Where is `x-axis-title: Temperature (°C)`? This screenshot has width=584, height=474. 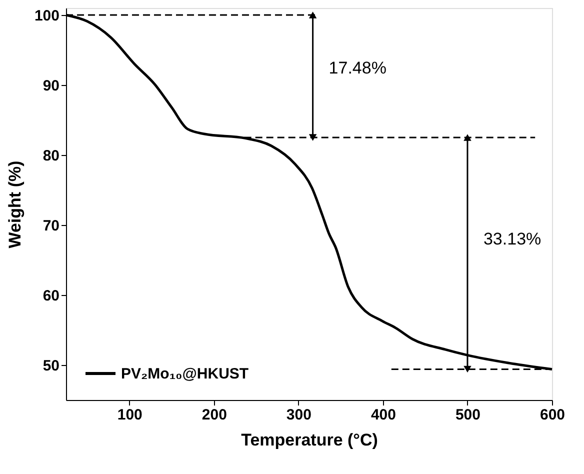 x-axis-title: Temperature (°C) is located at coordinates (309, 440).